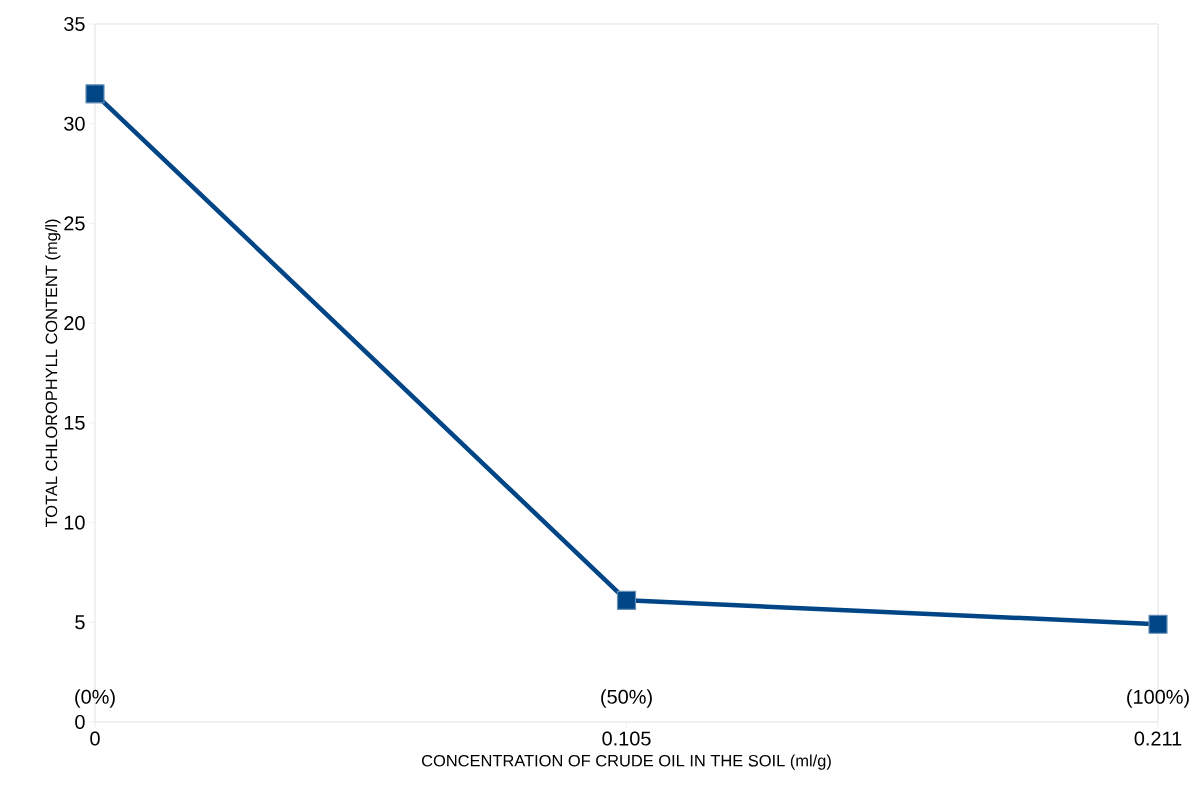 The width and height of the screenshot is (1196, 803). What do you see at coordinates (1158, 738) in the screenshot?
I see `x-tick-label: 0.211` at bounding box center [1158, 738].